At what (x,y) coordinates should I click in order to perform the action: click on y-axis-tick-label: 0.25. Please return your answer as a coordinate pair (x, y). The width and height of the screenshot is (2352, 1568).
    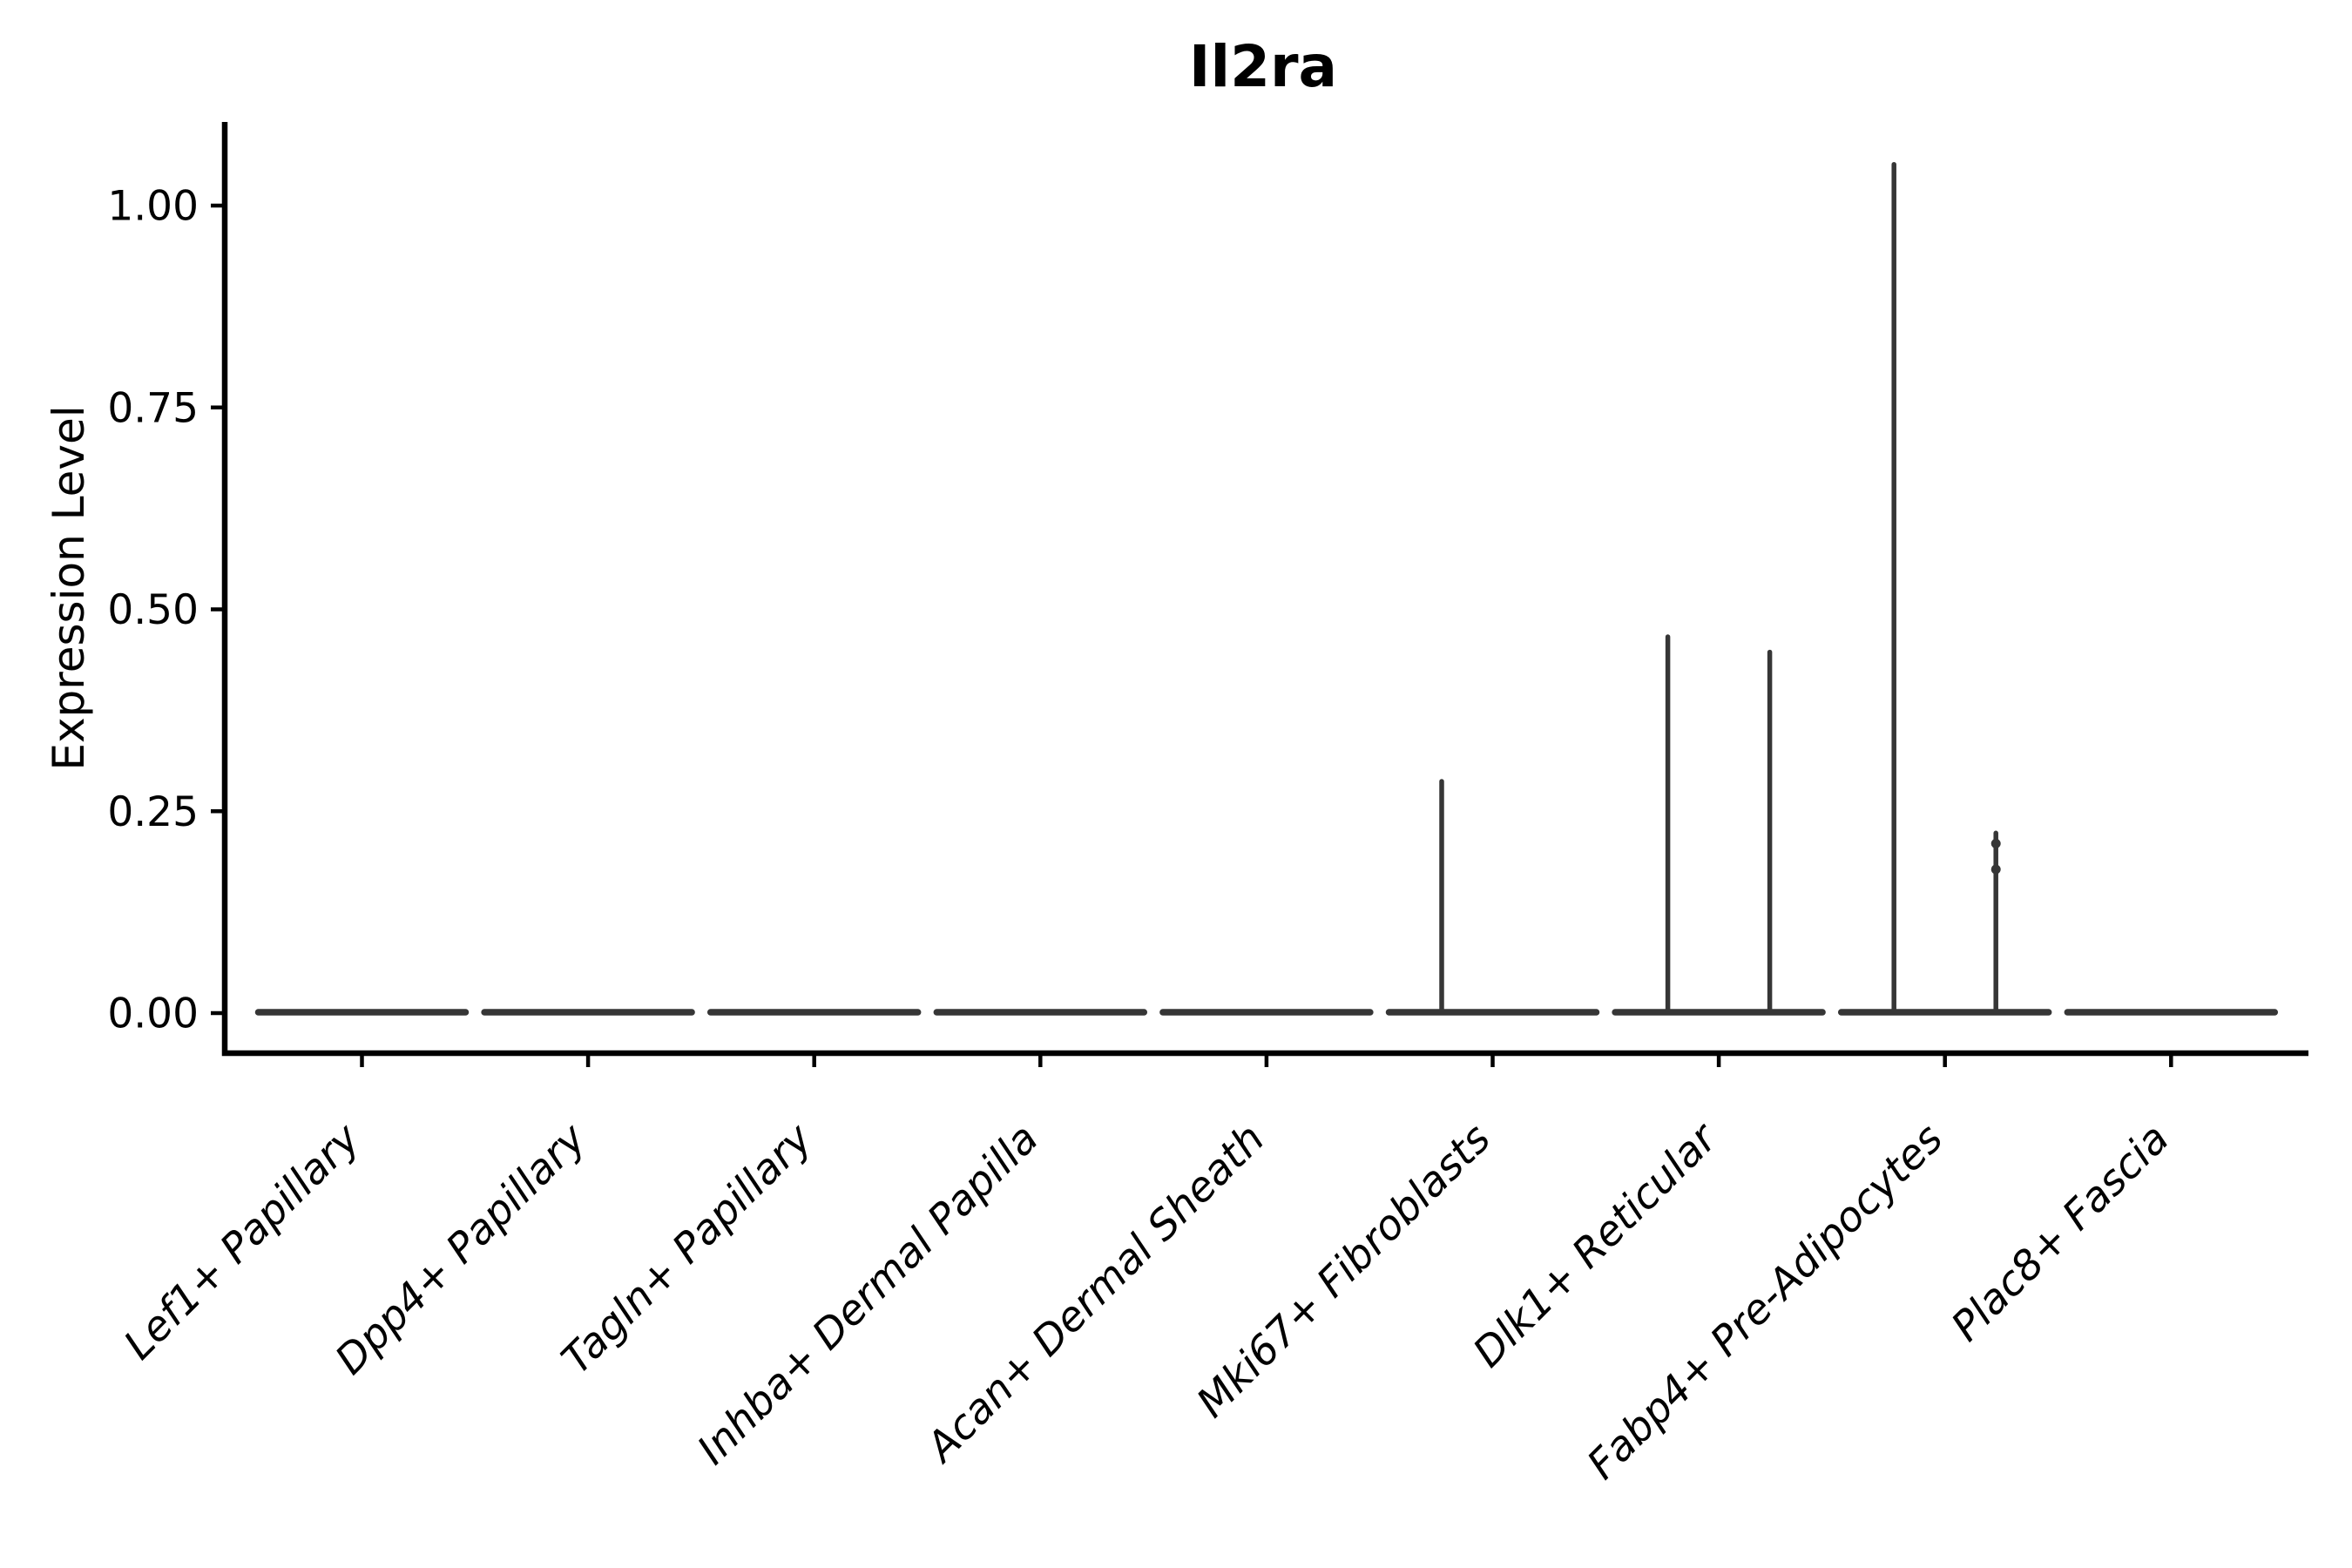
    Looking at the image, I should click on (153, 812).